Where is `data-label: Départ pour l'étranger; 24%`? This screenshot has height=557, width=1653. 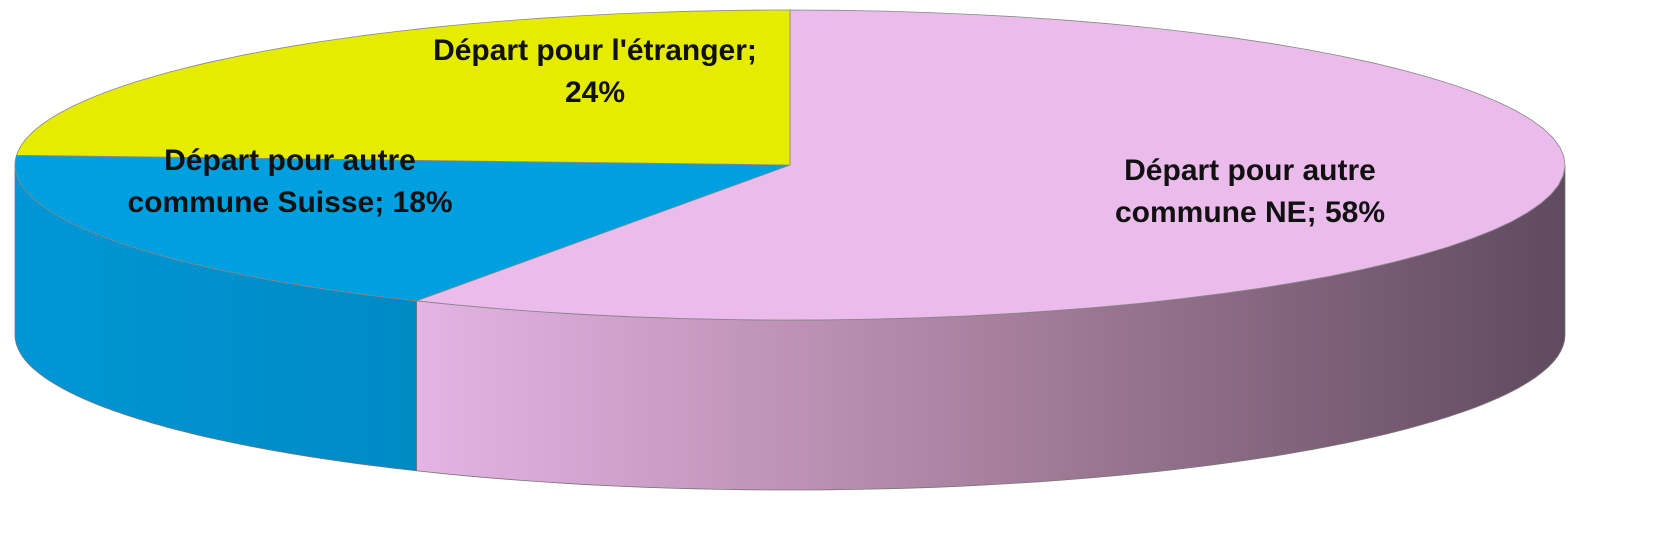
data-label: Départ pour l'étranger; 24% is located at coordinates (595, 71).